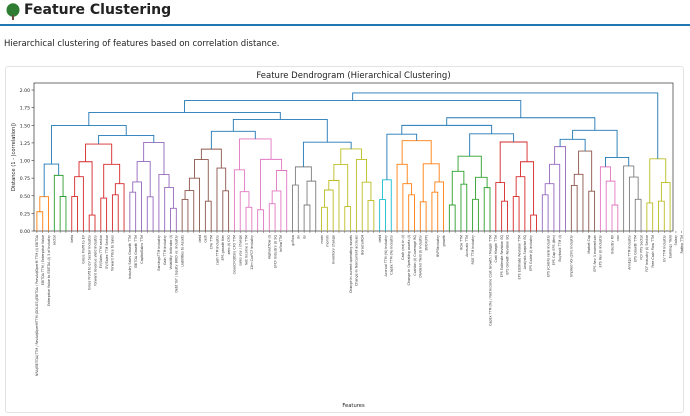  Describe the element at coordinates (281, 243) in the screenshot. I see `leaf-label: InflowTTM` at that location.